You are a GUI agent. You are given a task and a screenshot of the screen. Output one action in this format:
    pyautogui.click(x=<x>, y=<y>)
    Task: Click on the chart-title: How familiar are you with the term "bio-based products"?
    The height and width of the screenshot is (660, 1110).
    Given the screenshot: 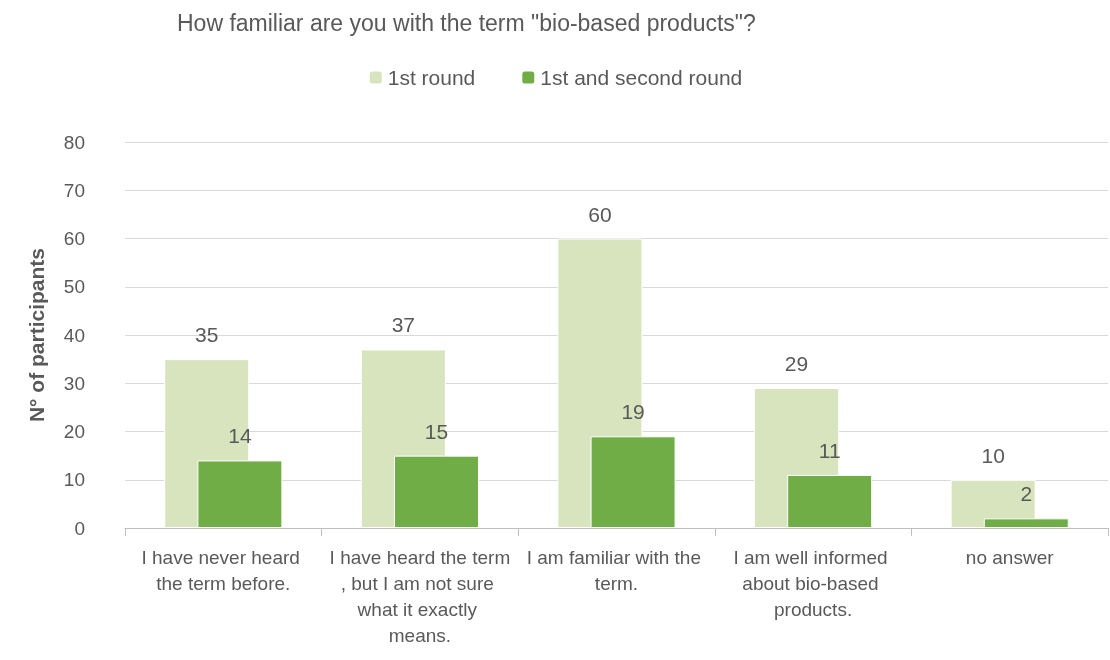 What is the action you would take?
    pyautogui.click(x=466, y=22)
    